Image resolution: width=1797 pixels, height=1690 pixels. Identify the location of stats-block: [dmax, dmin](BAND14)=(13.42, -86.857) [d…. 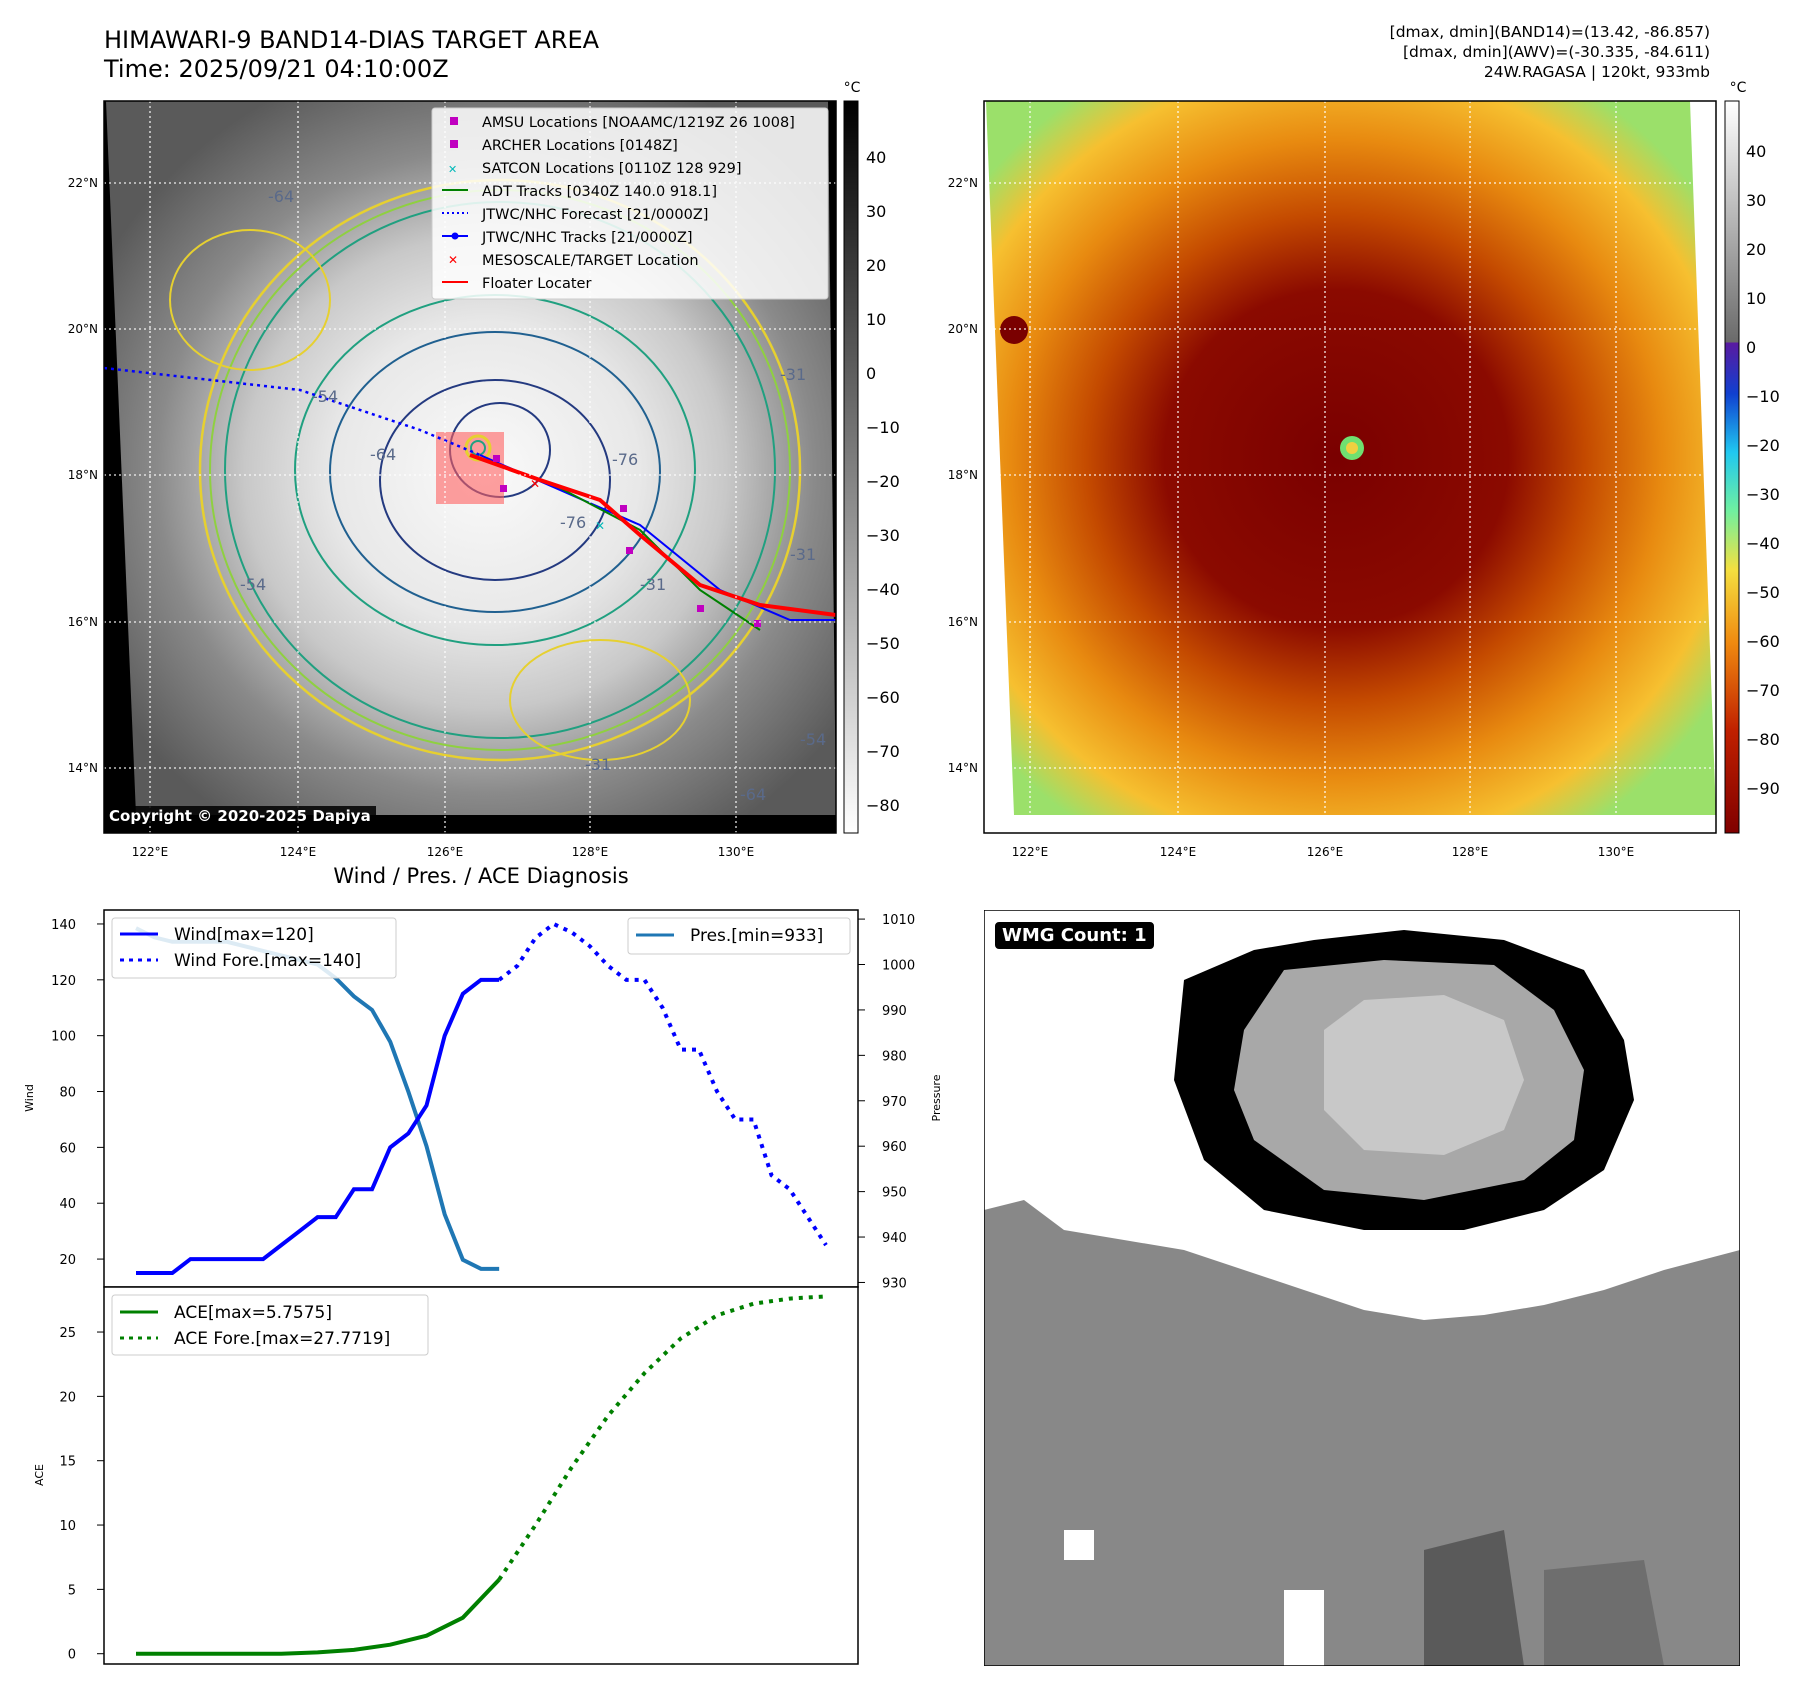
(1550, 52).